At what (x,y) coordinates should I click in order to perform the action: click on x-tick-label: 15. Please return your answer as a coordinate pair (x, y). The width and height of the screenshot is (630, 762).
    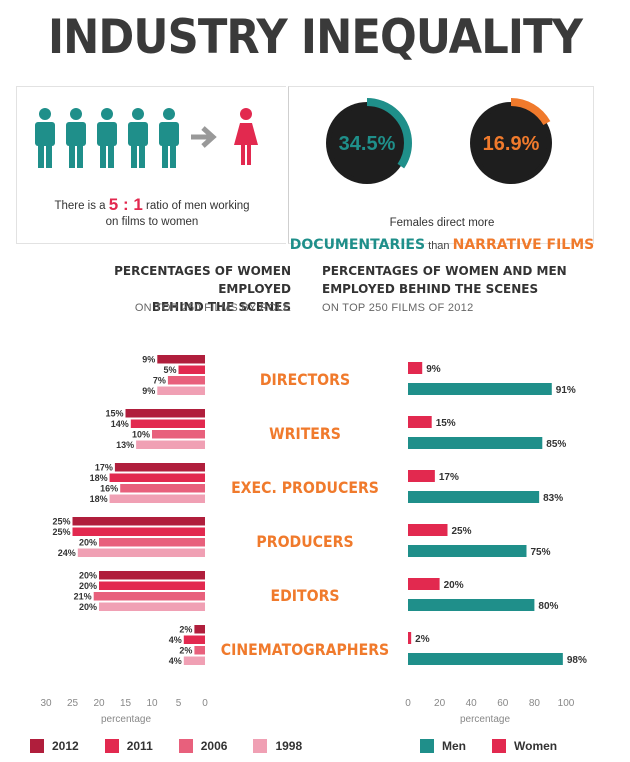
    Looking at the image, I should click on (126, 703).